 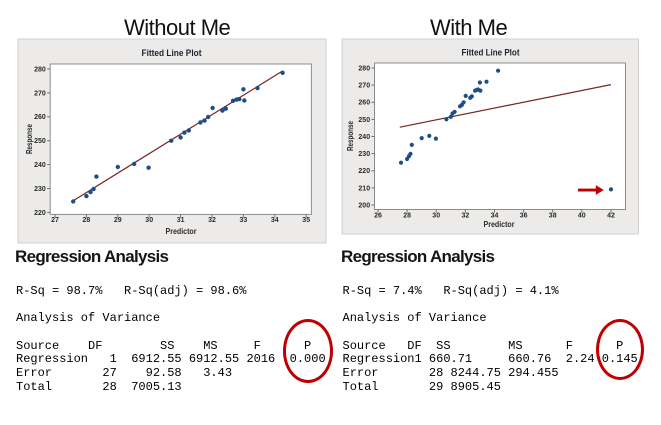 I want to click on svg-text: 27, so click(x=55, y=220).